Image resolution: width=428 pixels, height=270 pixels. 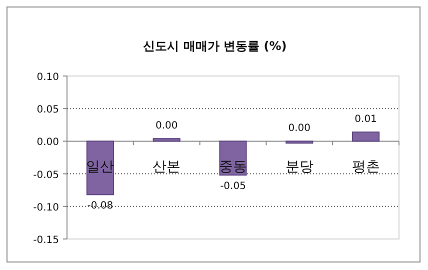 What do you see at coordinates (366, 167) in the screenshot?
I see `x-tick-label: 평촌` at bounding box center [366, 167].